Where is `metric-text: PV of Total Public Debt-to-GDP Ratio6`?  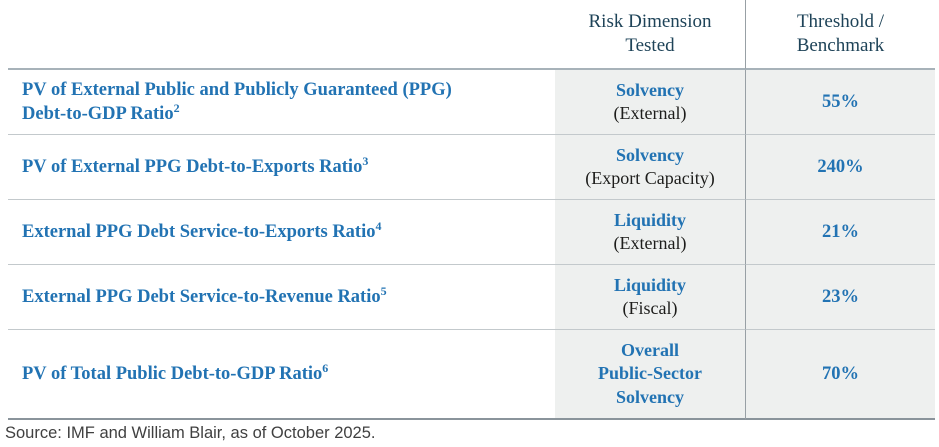
metric-text: PV of Total Public Debt-to-GDP Ratio6 is located at coordinates (175, 372).